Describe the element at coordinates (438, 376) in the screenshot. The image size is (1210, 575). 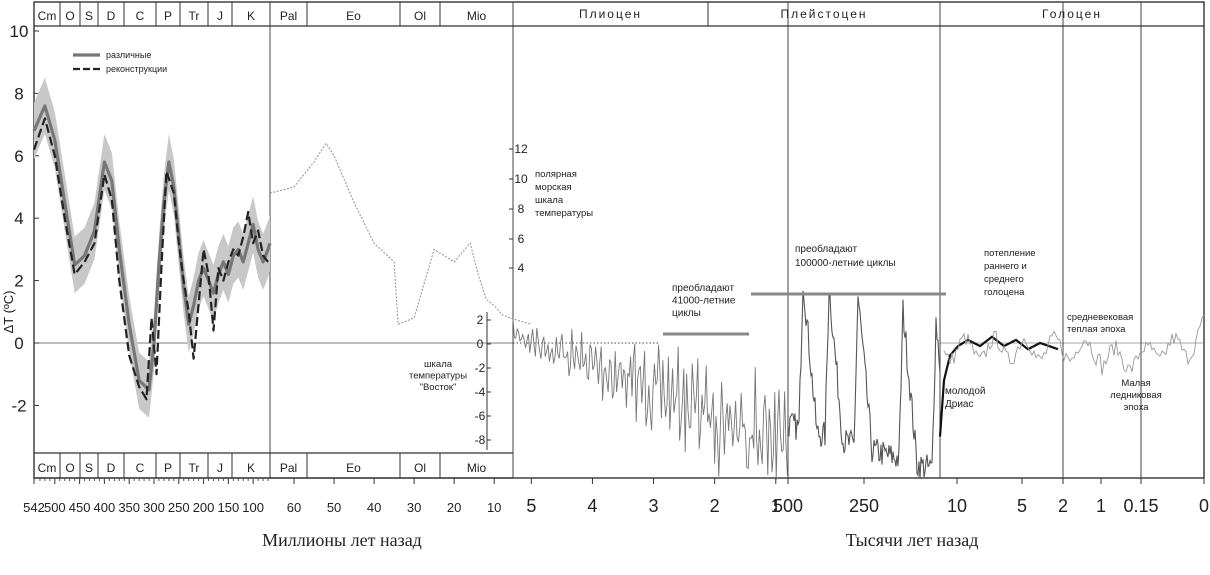
I see `vostok-axis-label: шкала температуры "Восток"` at that location.